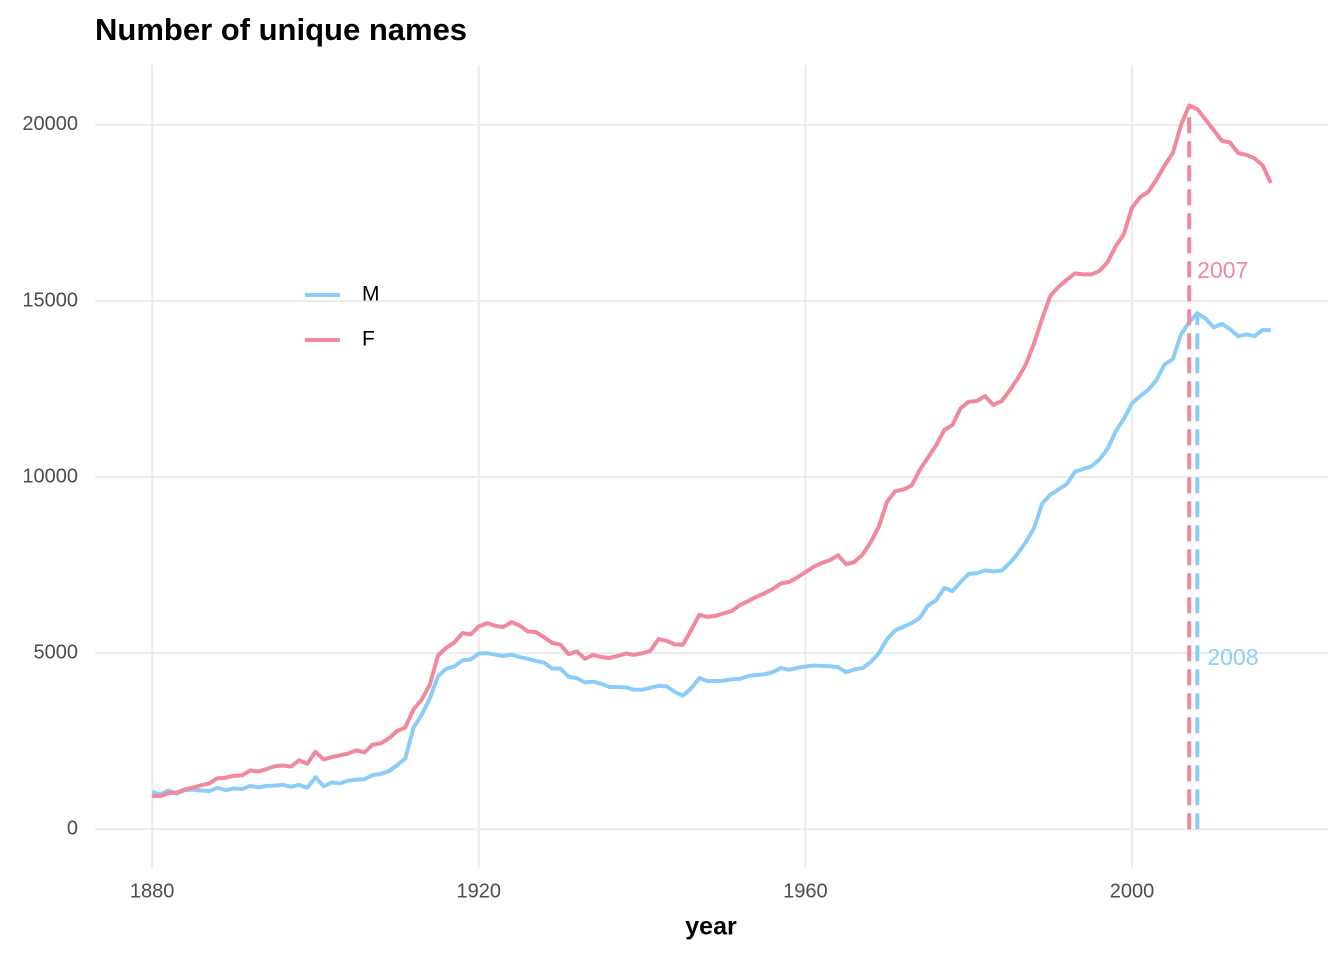  Describe the element at coordinates (1222, 270) in the screenshot. I see `annotation-label: 2007` at that location.